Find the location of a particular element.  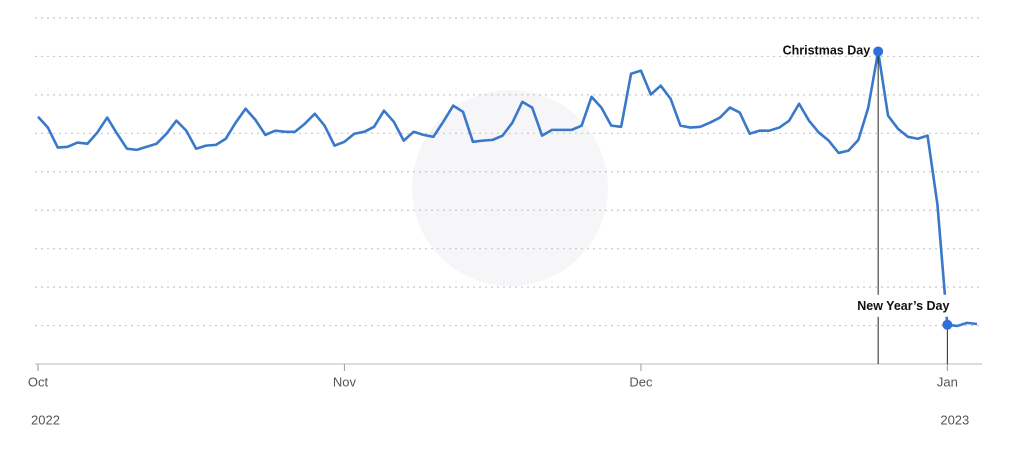

year-label: 2022 is located at coordinates (45, 419).